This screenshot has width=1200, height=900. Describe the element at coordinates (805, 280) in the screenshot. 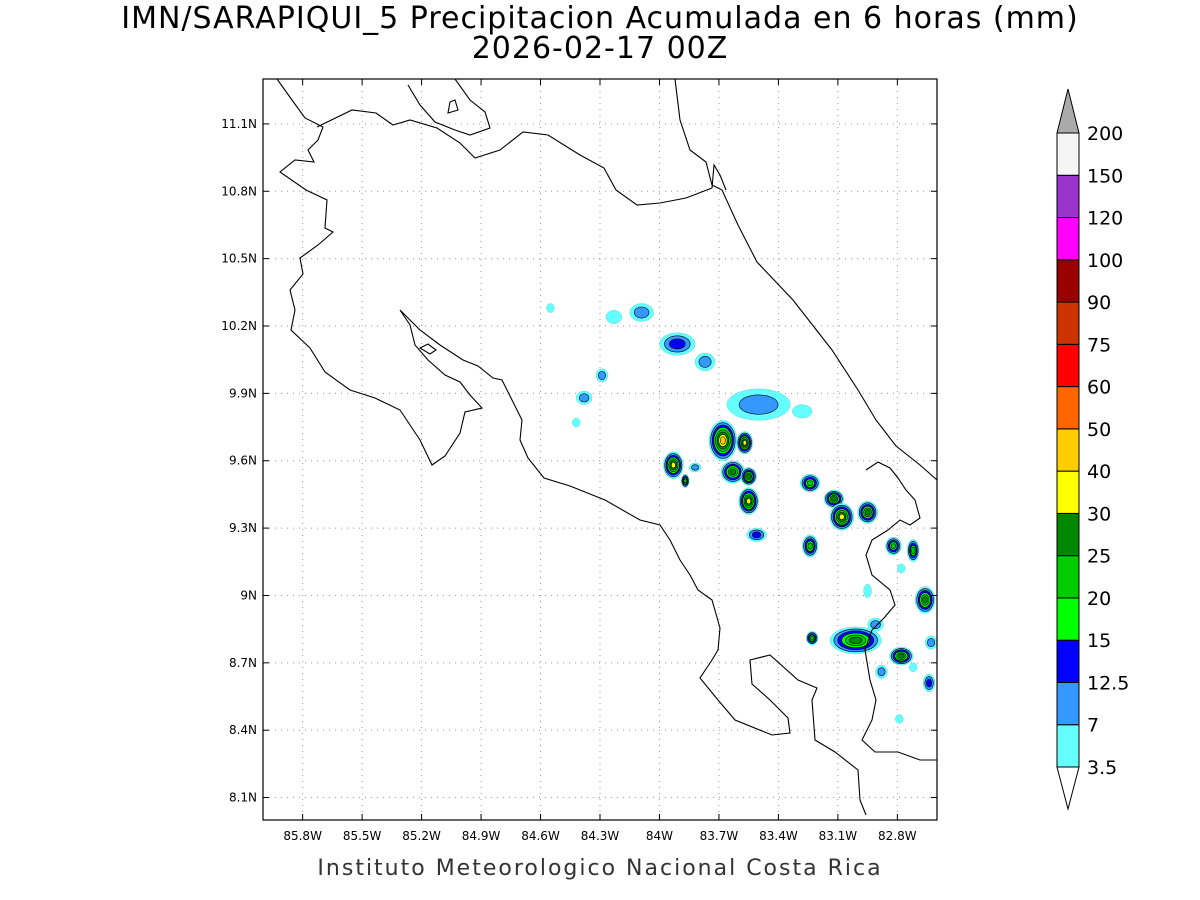

I see `caribbean-coast` at that location.